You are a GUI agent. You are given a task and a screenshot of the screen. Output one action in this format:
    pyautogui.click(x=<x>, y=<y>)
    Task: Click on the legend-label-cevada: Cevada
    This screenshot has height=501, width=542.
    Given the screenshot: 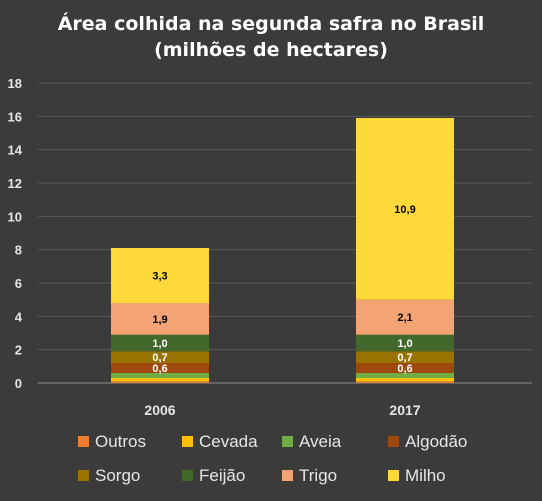 What is the action you would take?
    pyautogui.click(x=228, y=441)
    